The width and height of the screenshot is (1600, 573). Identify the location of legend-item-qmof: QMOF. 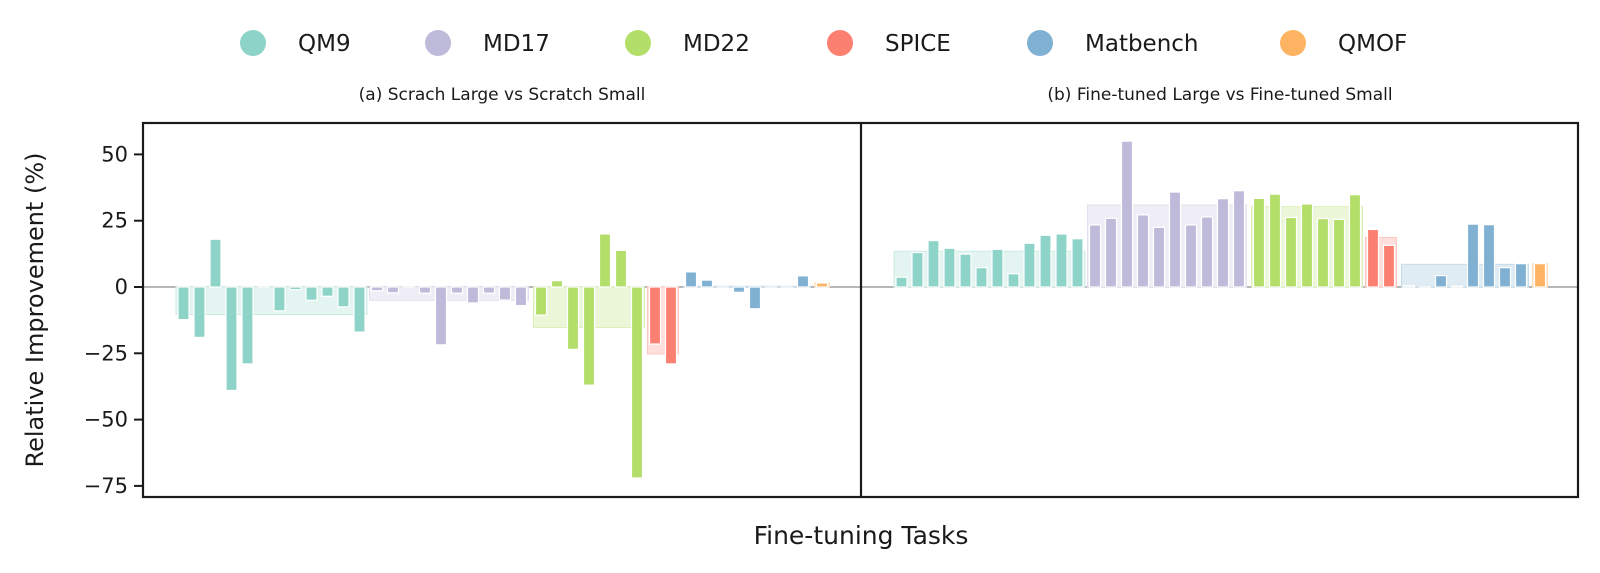
(1343, 43).